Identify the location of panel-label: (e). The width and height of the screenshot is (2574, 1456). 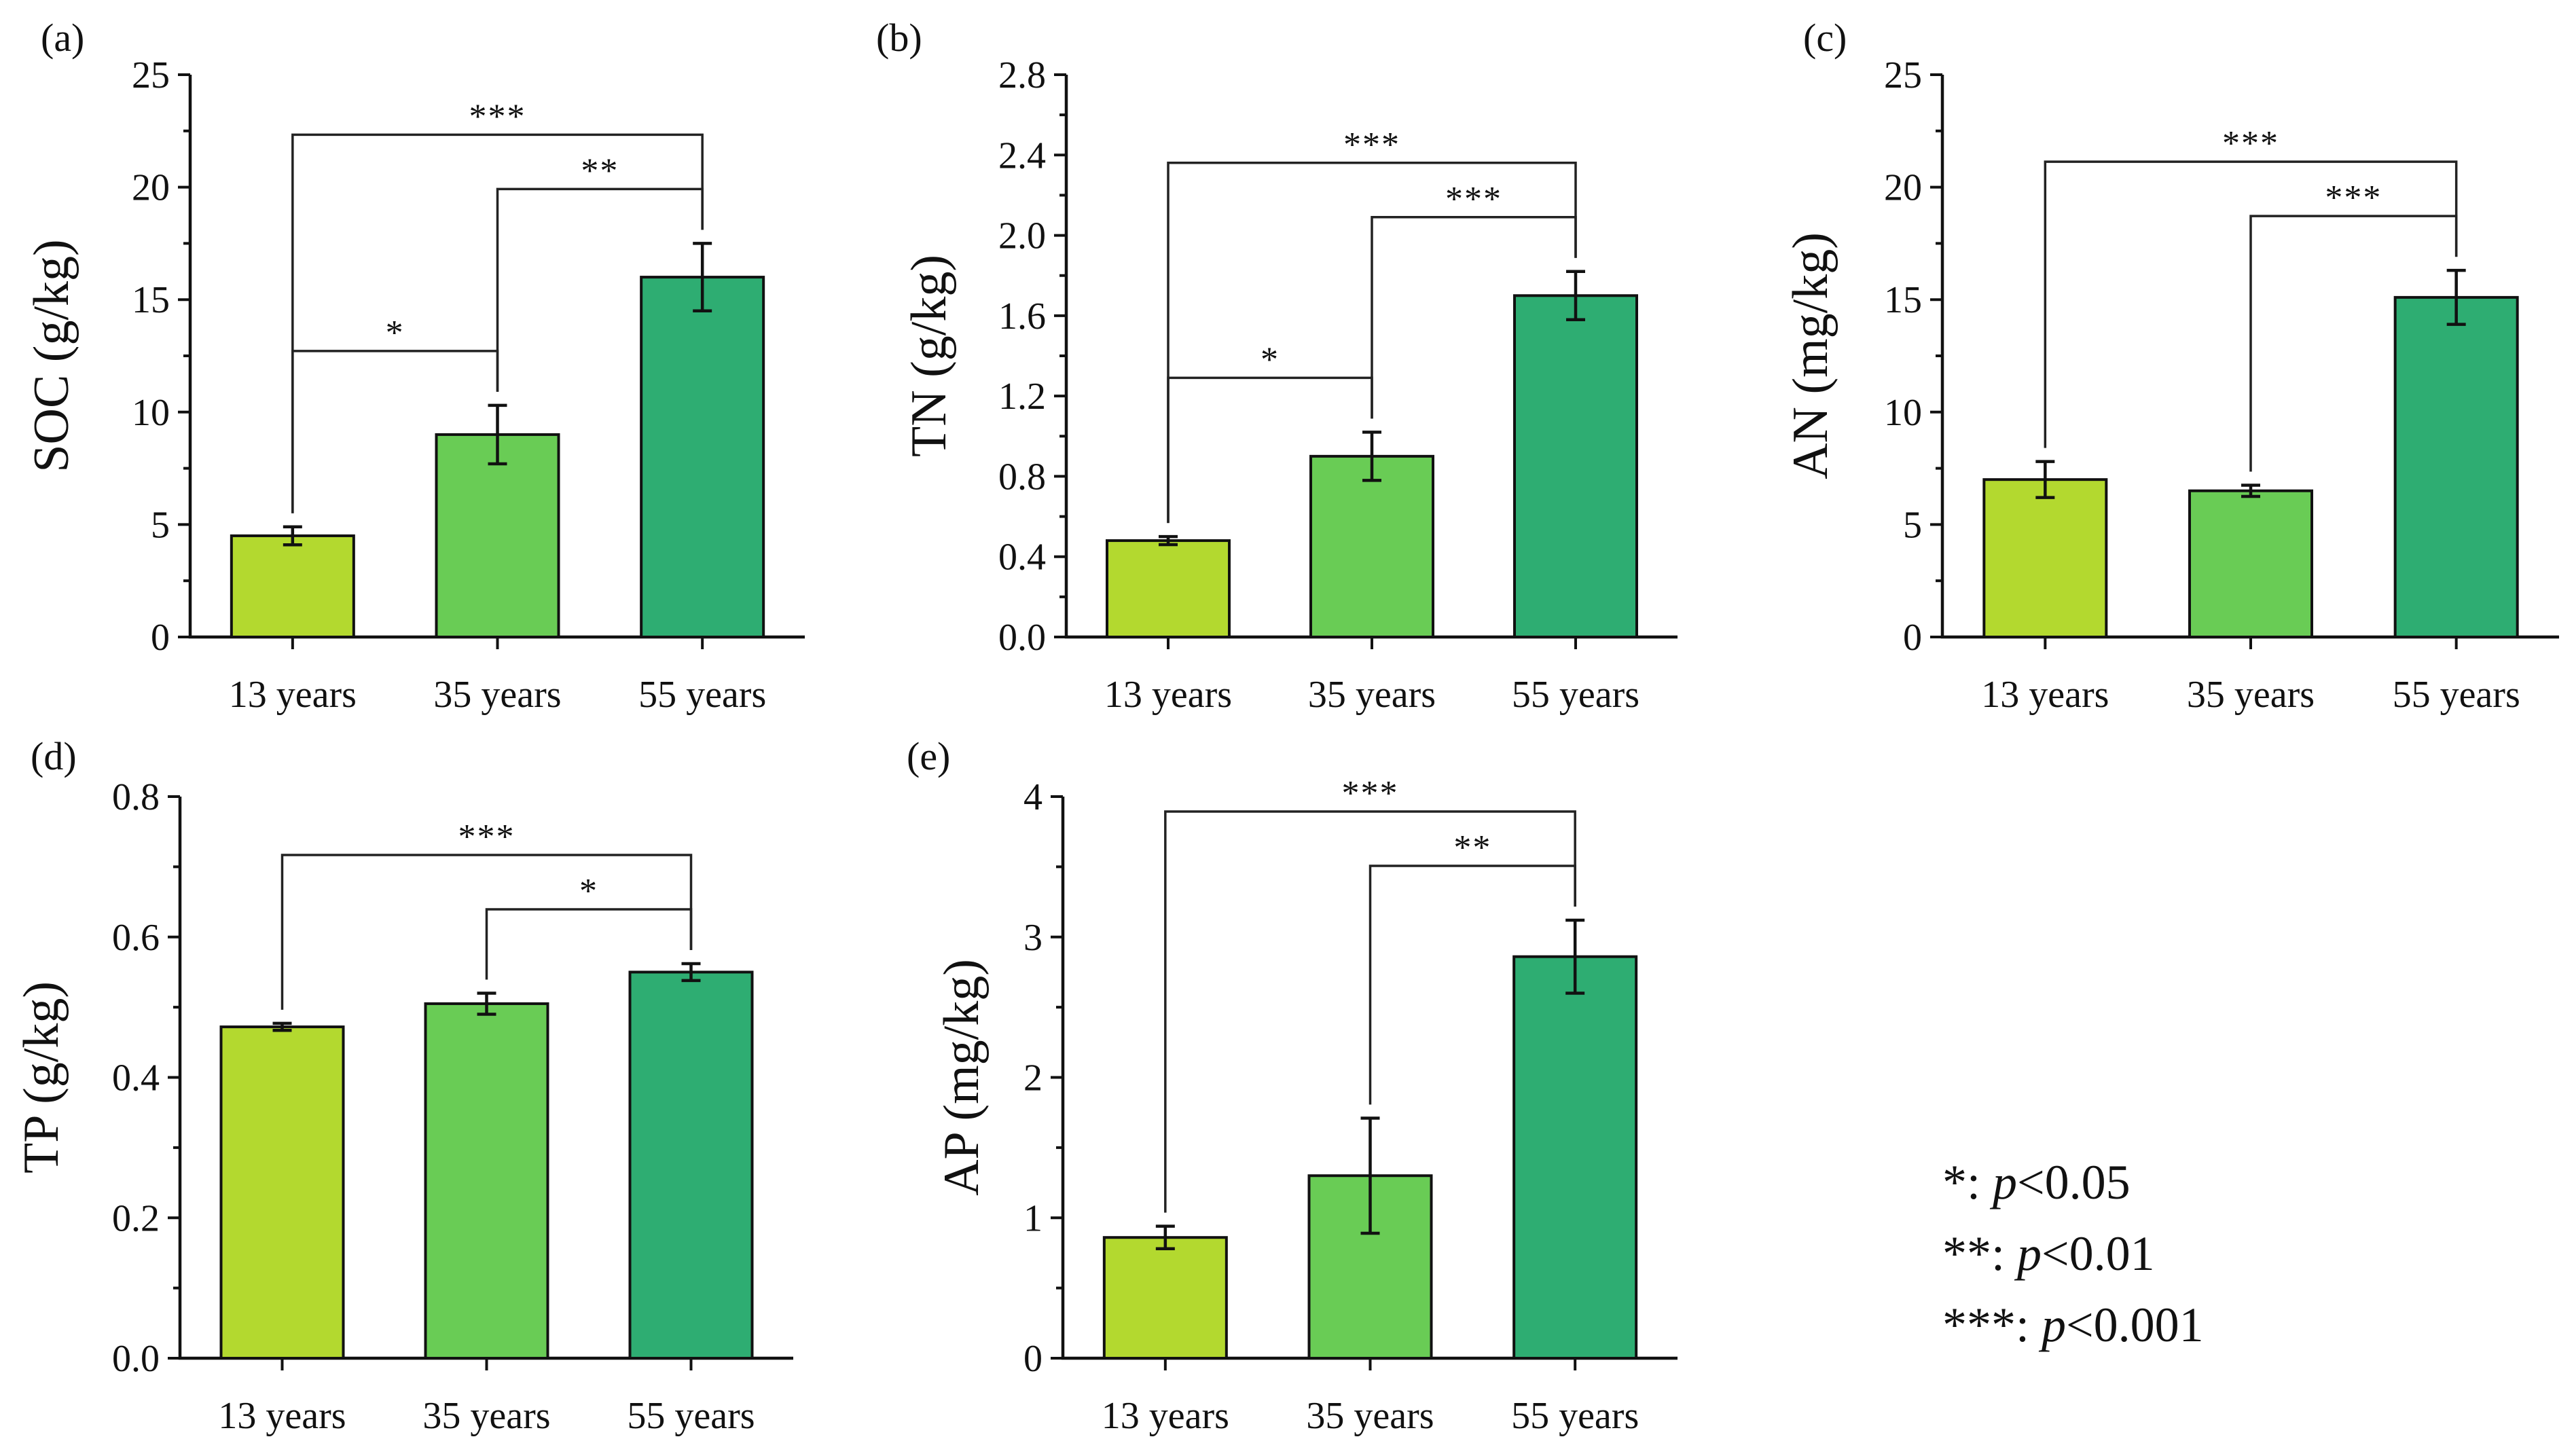
(928, 756).